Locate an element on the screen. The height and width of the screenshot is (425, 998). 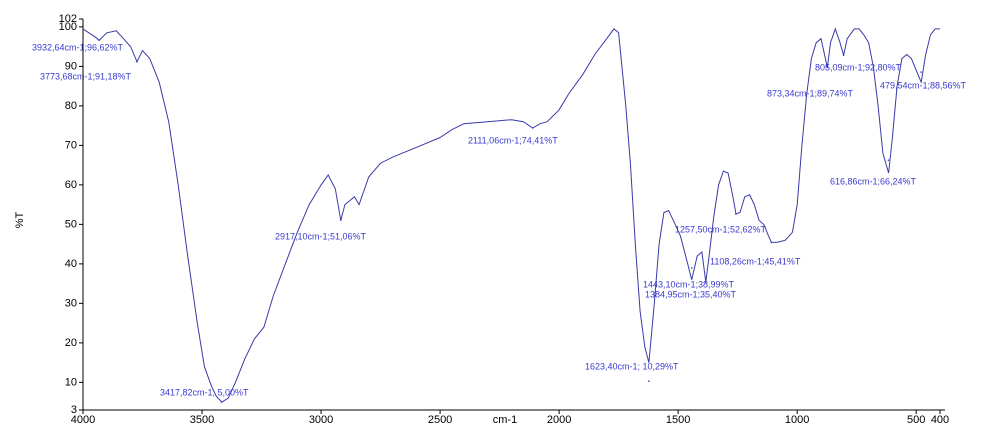
peak-label: 1623,40cm-1; 10,29%T is located at coordinates (632, 366).